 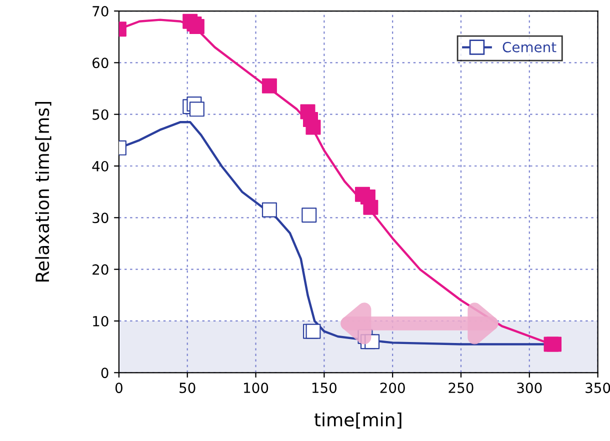 What do you see at coordinates (100, 63) in the screenshot?
I see `y-tick-label: 60` at bounding box center [100, 63].